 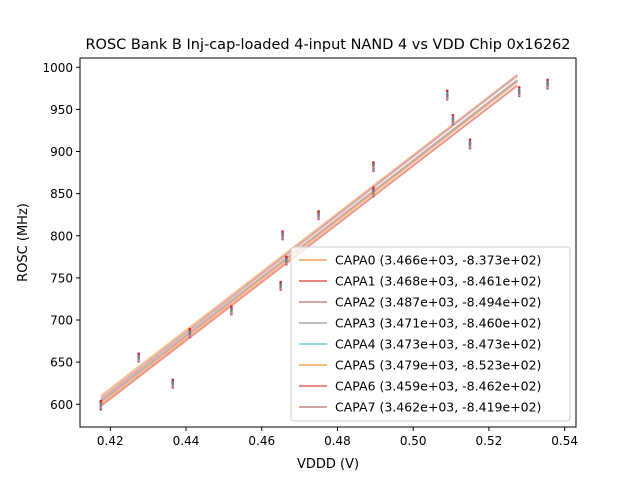 What do you see at coordinates (186, 441) in the screenshot?
I see `x-tick-label: 0.44` at bounding box center [186, 441].